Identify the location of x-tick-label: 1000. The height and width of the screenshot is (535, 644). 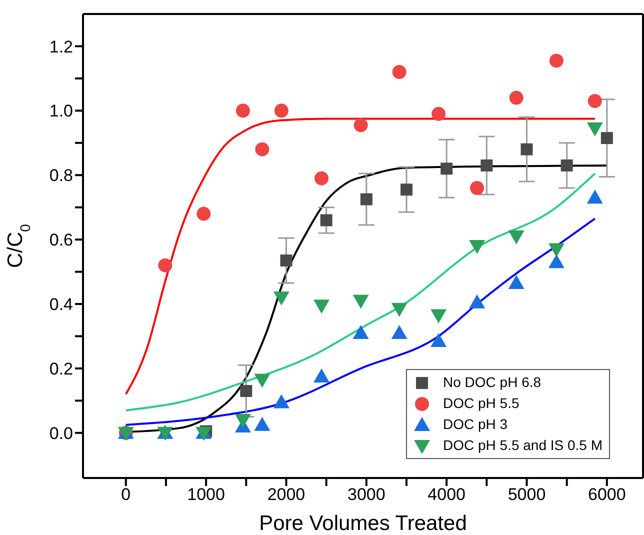
(206, 494).